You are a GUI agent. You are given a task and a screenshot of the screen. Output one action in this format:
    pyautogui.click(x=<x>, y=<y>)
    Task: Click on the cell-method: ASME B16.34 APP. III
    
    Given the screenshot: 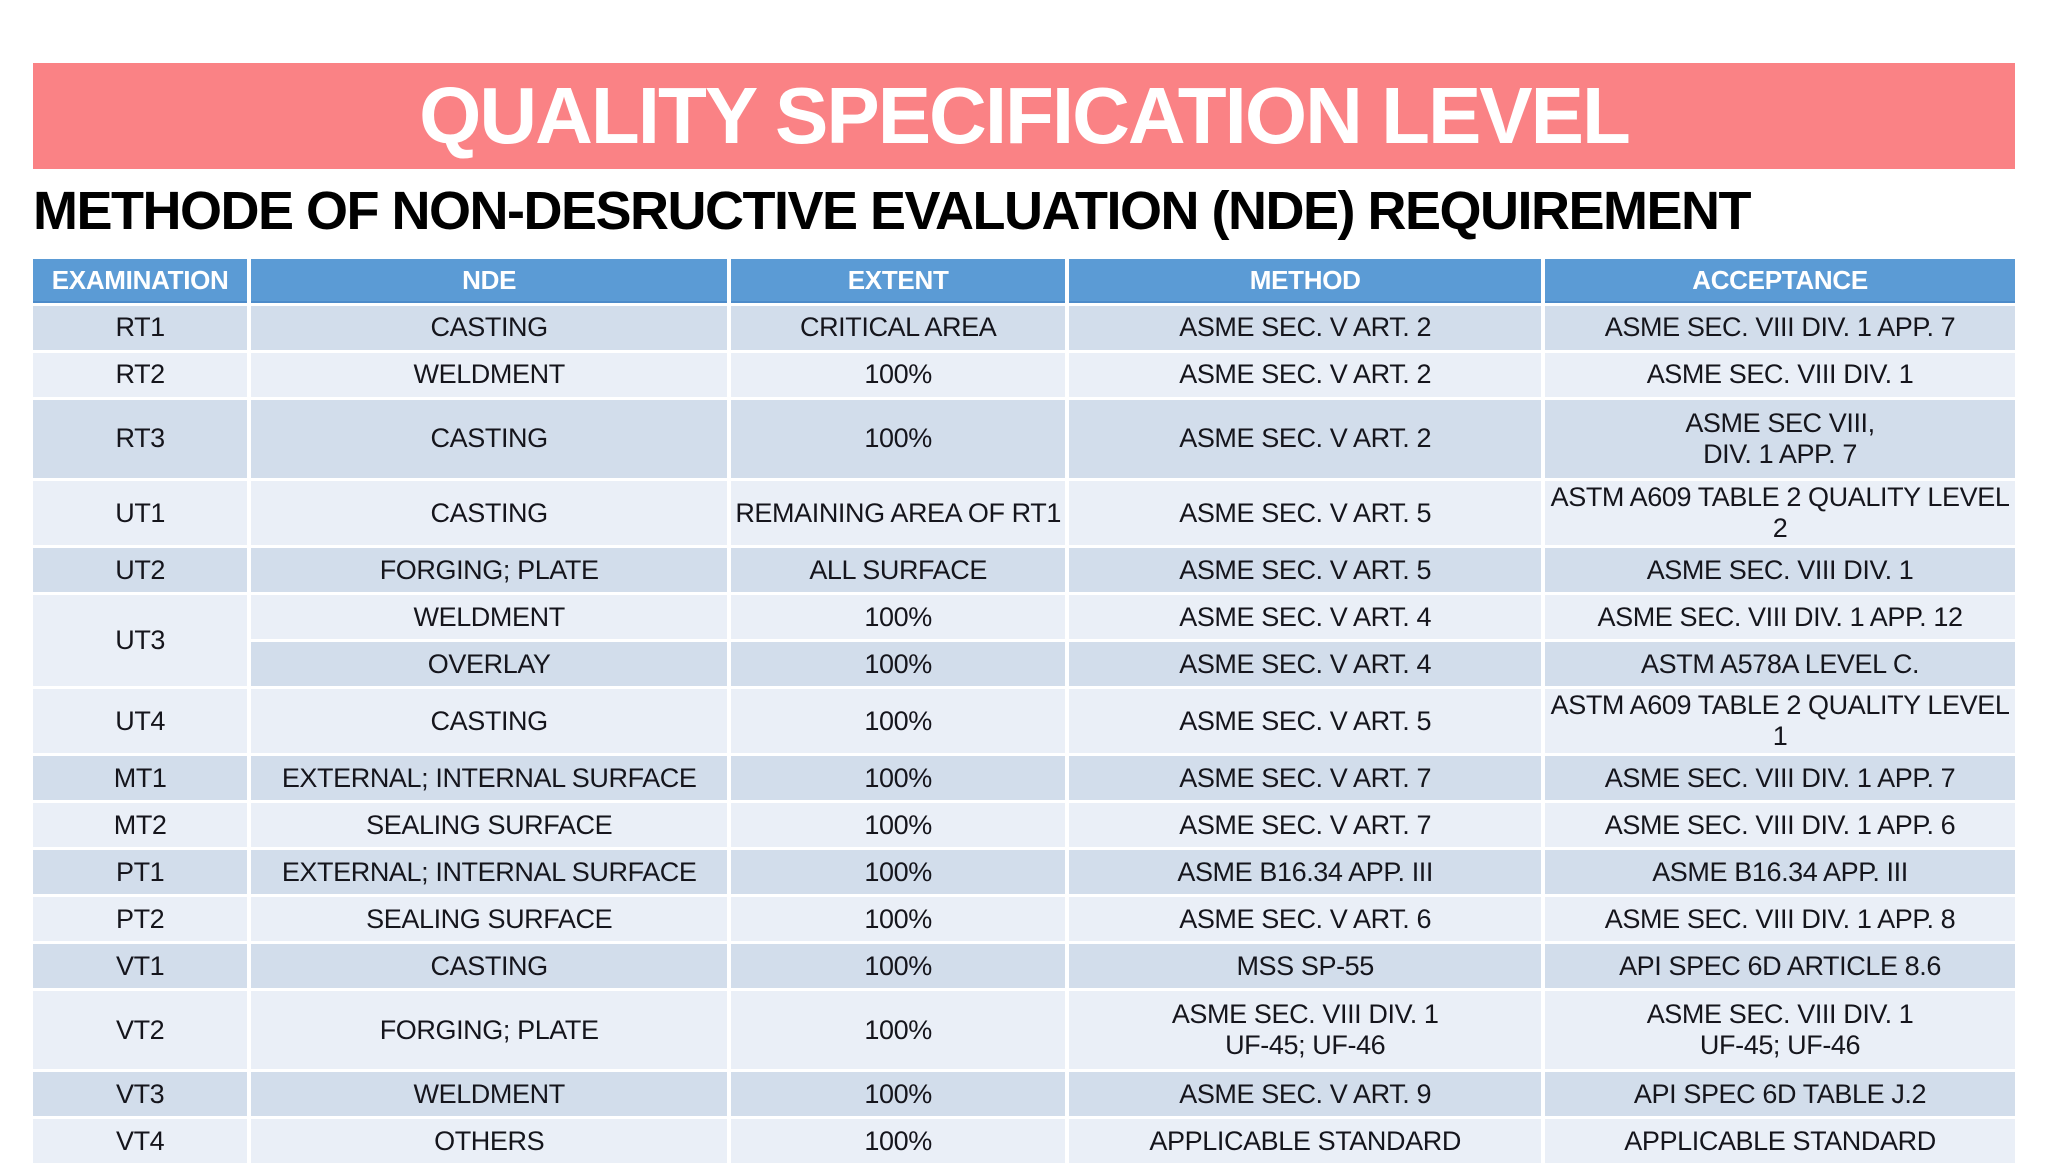 What is the action you would take?
    pyautogui.click(x=1305, y=872)
    